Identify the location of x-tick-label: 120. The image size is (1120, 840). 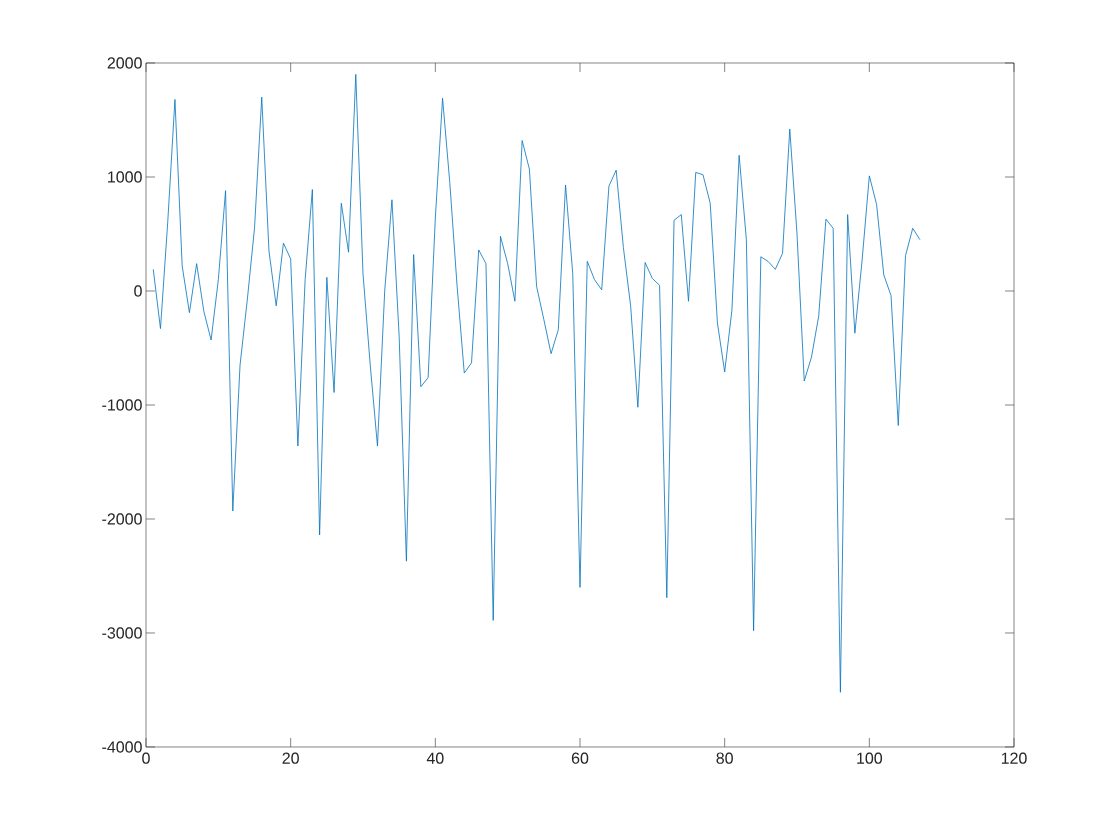
(1014, 758).